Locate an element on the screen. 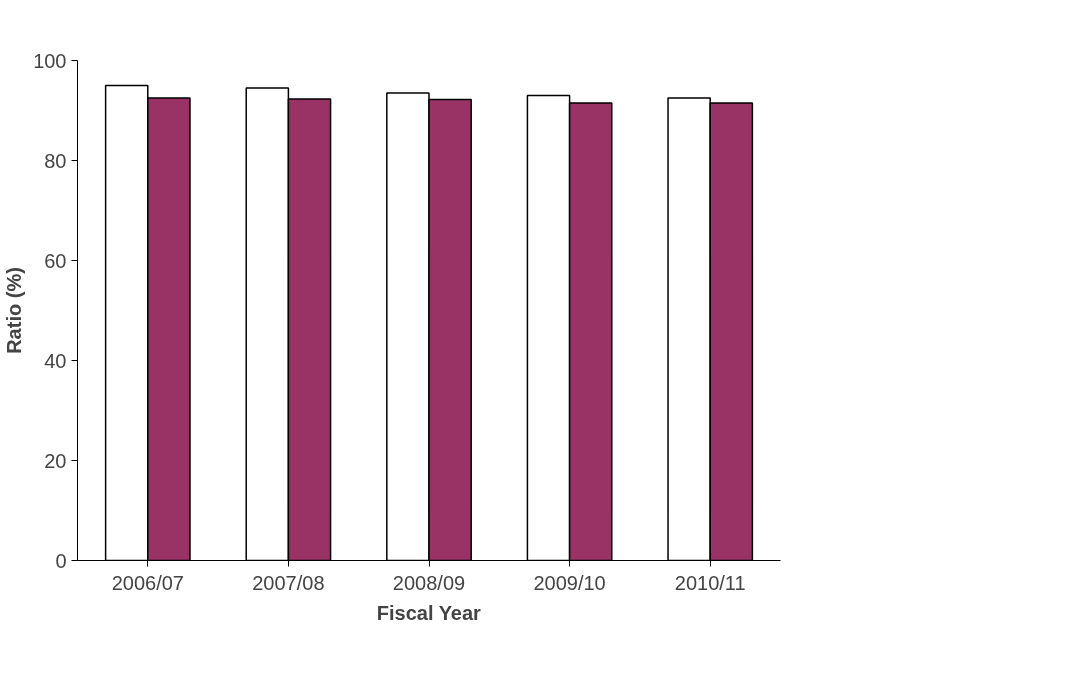  y-tick-label: 0 is located at coordinates (61, 560).